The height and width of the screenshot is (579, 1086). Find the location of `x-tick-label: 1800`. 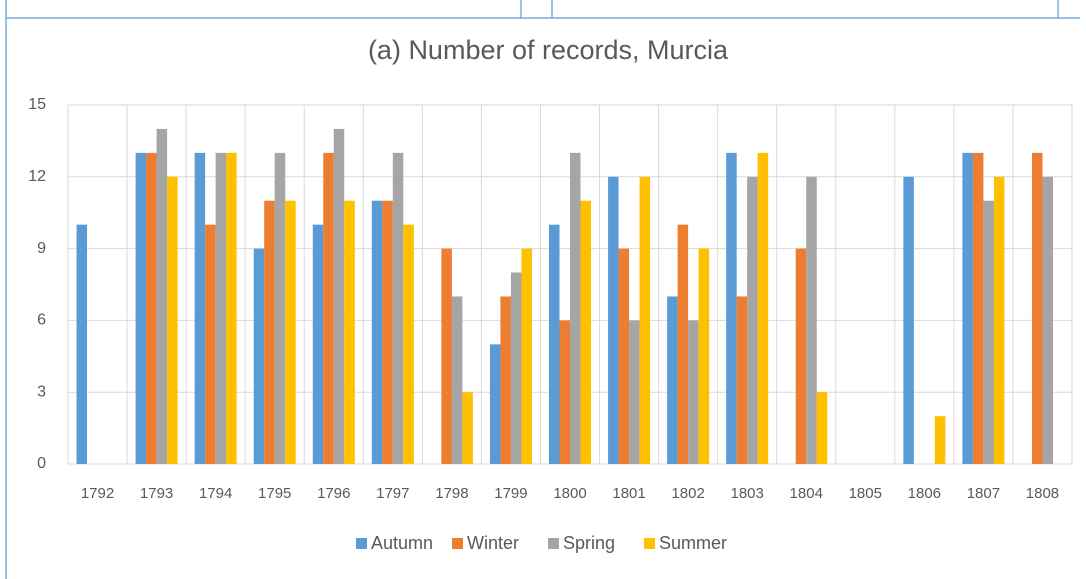

x-tick-label: 1800 is located at coordinates (569, 493).